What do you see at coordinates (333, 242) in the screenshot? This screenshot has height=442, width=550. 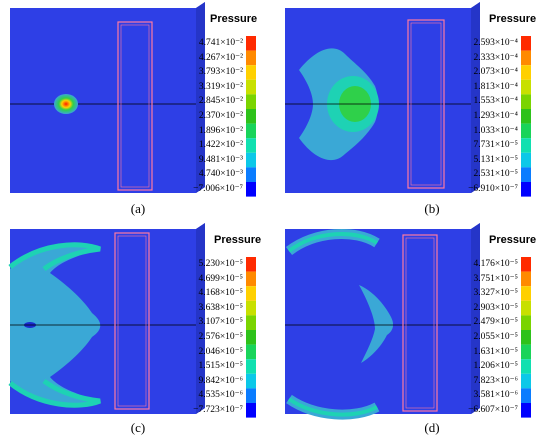 I see `wave-top-crest-d` at bounding box center [333, 242].